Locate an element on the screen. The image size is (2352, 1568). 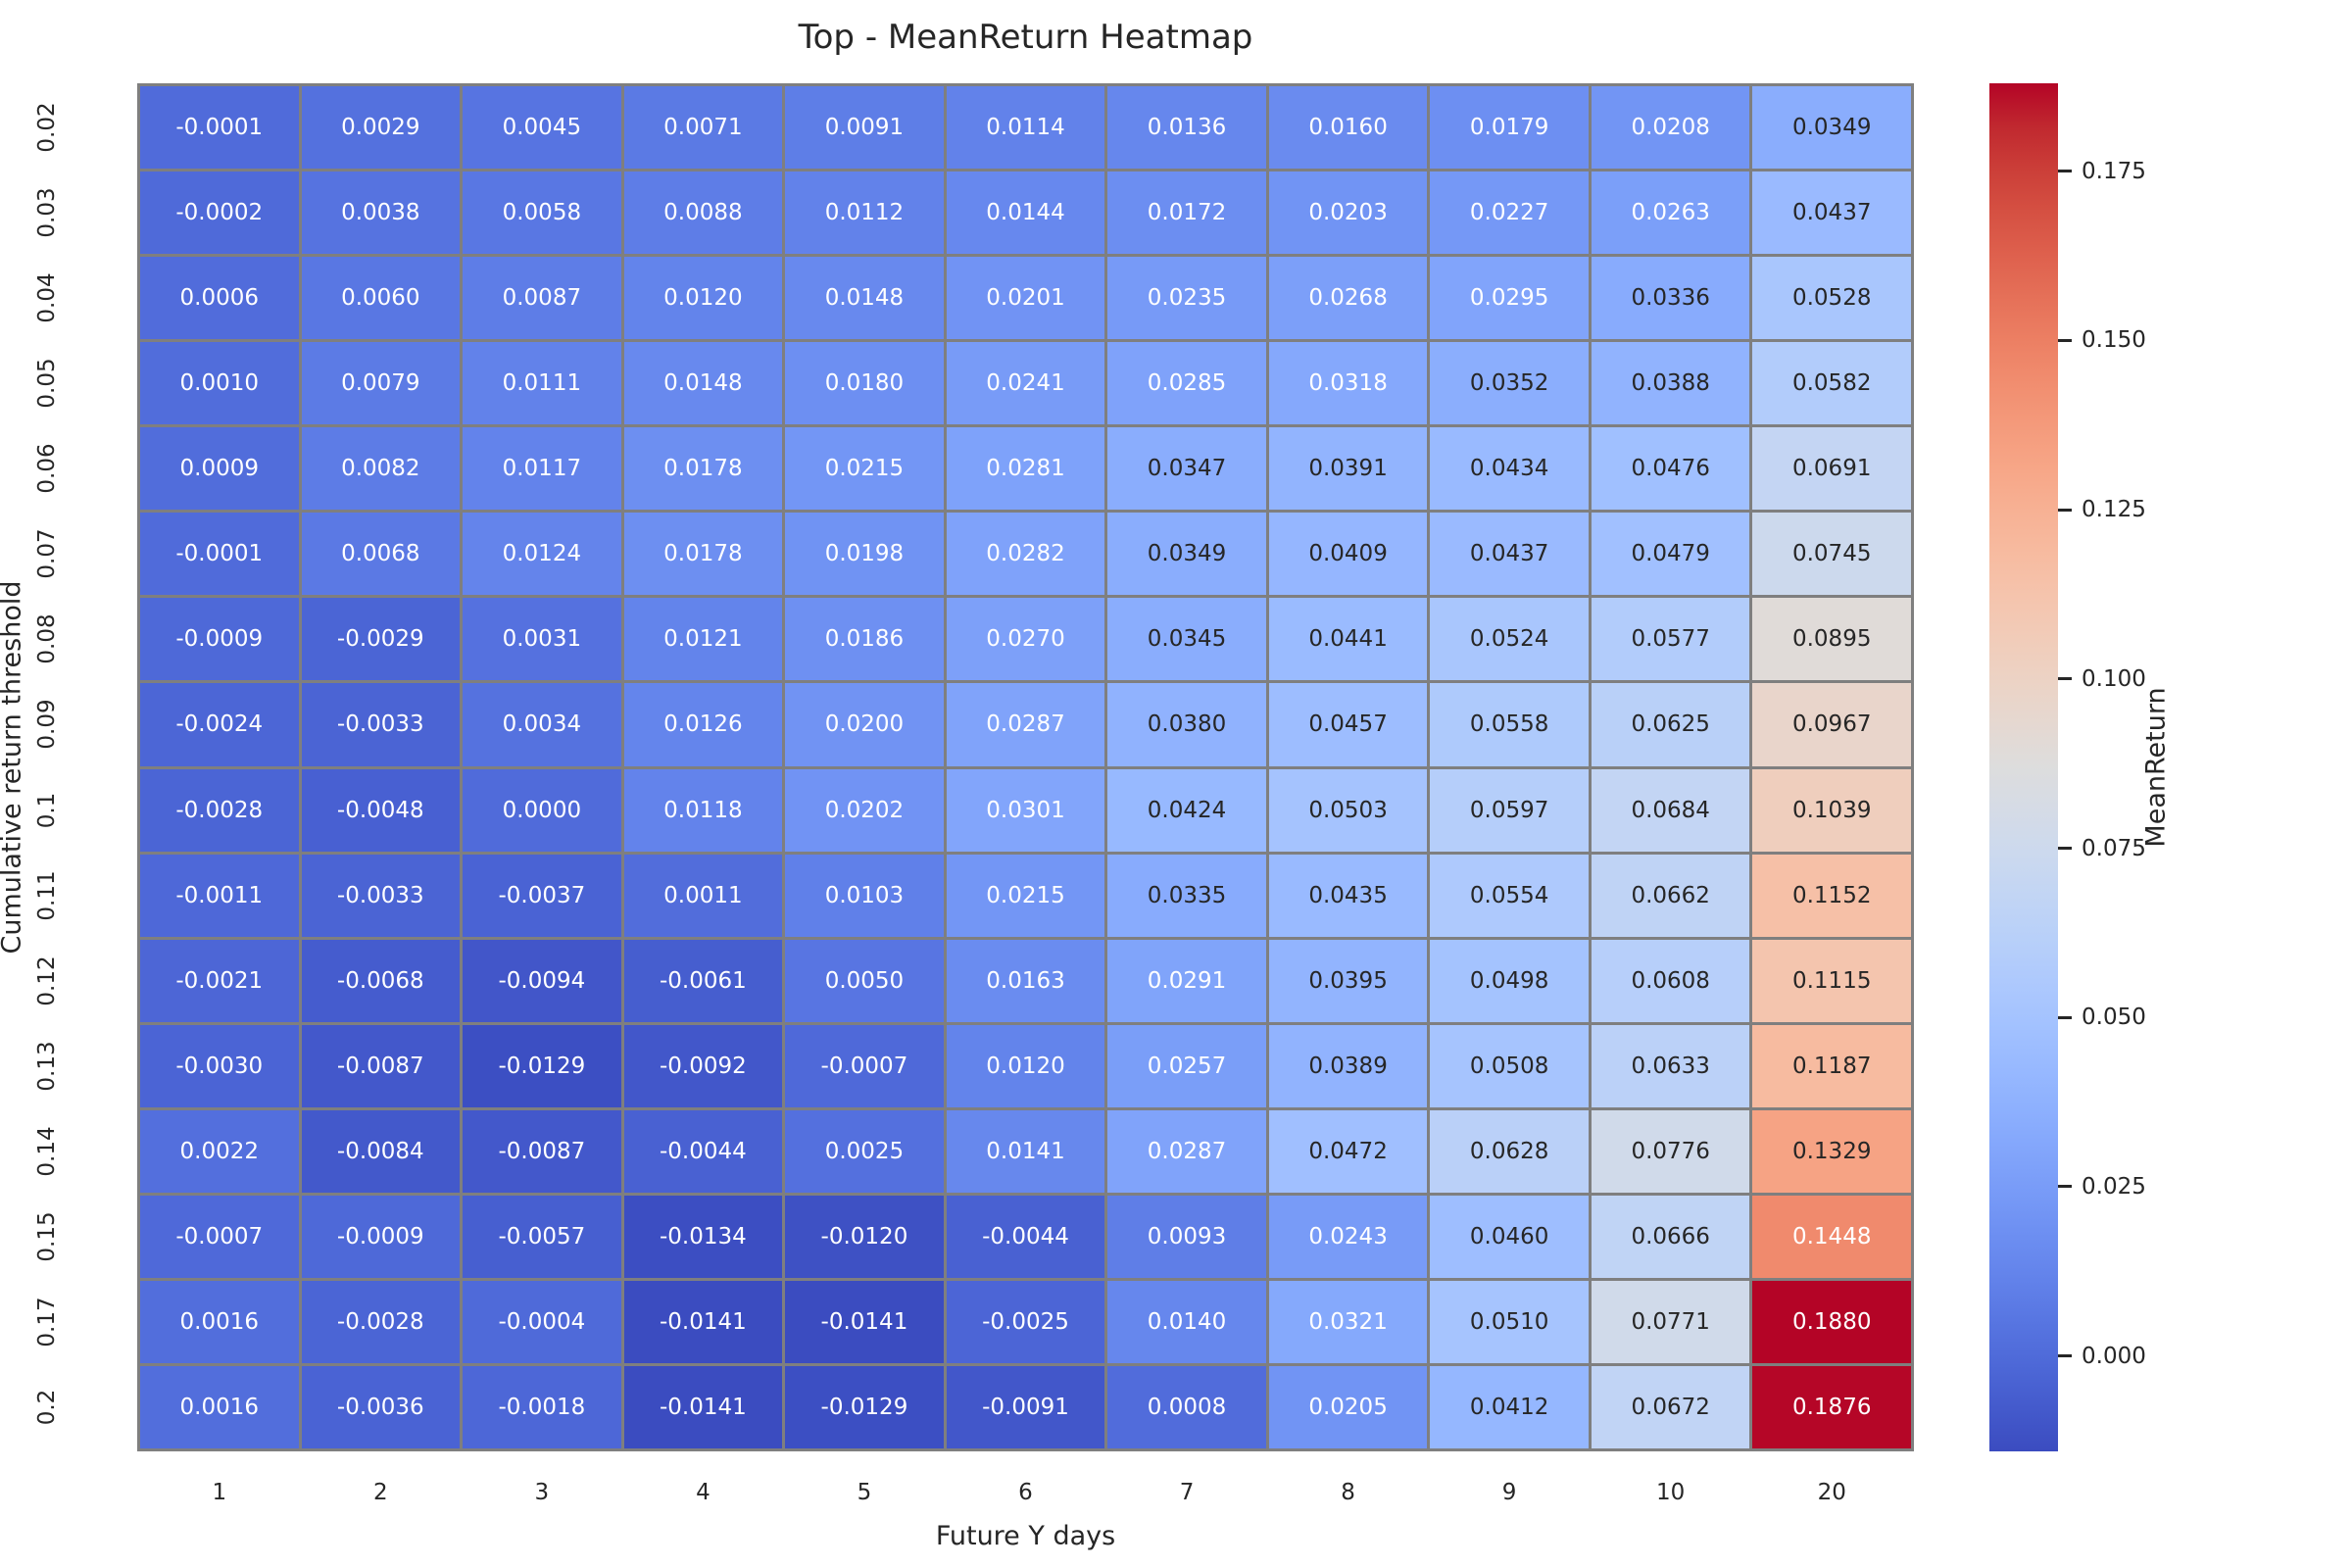
heatmap-cell: -0.0021 is located at coordinates (219, 980).